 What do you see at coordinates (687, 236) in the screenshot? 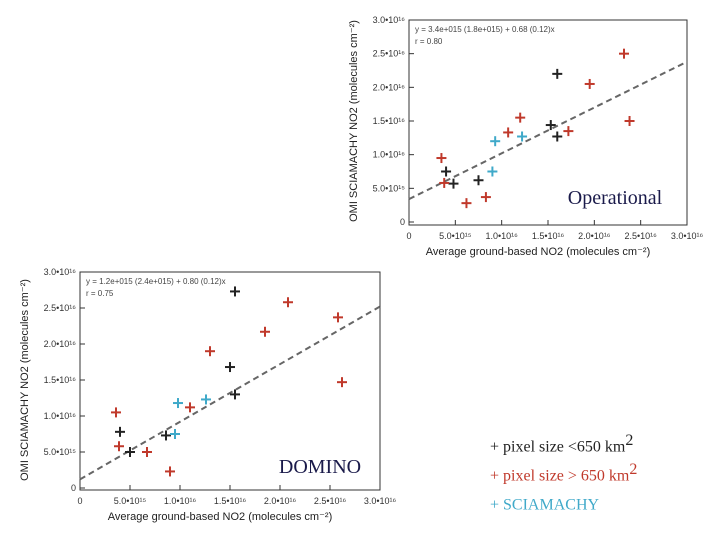
I see `operational-xtick-label: 3.0•10¹⁶` at bounding box center [687, 236].